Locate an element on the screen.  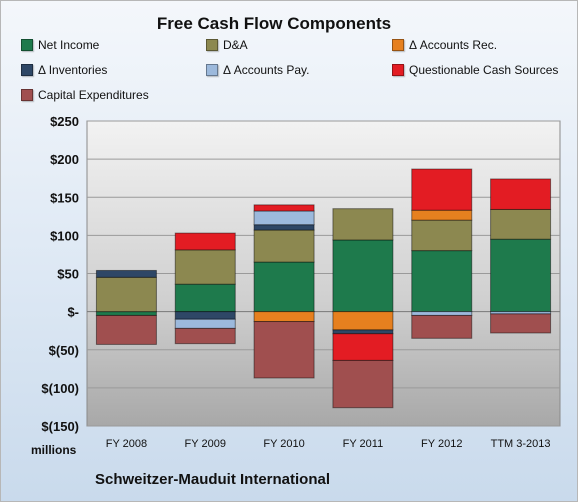
y-tick-label: $150 is located at coordinates (64, 197).